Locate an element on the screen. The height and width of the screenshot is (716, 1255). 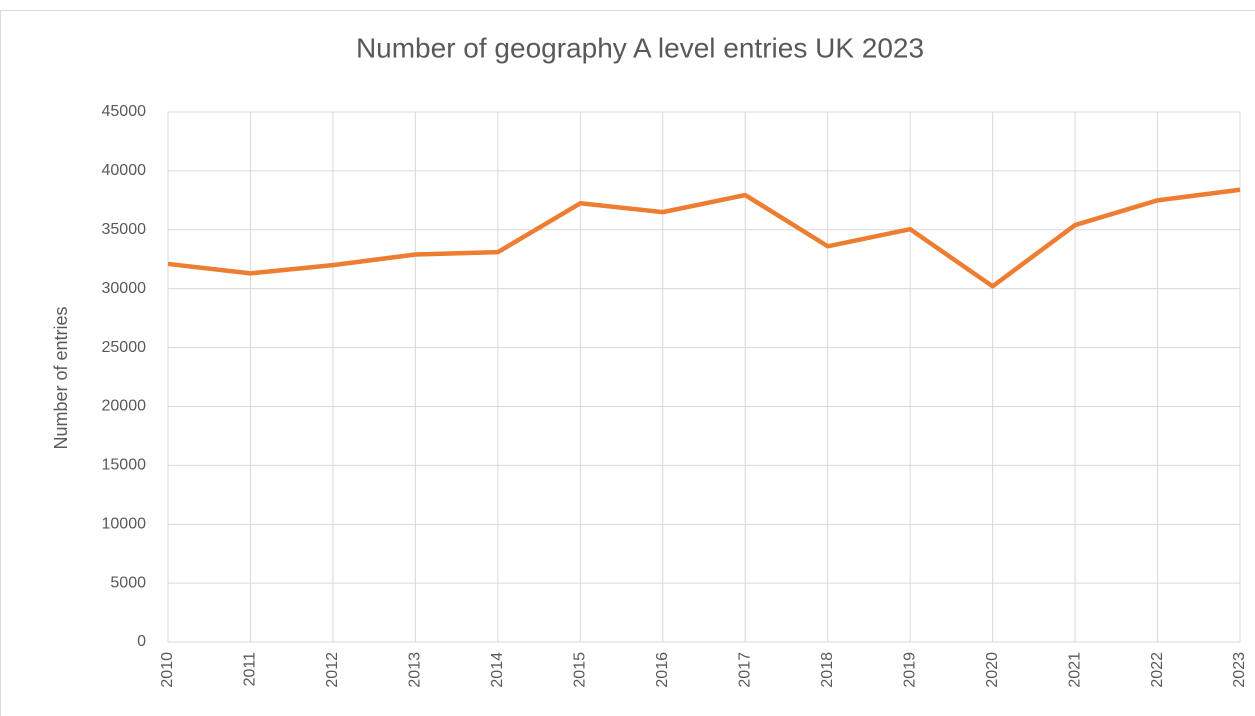
y-tick-label: 0 is located at coordinates (141, 641).